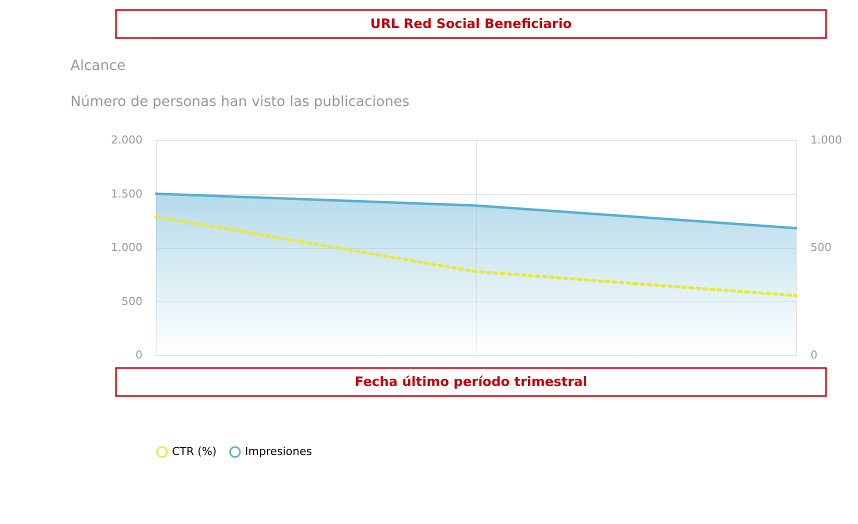 The height and width of the screenshot is (524, 858). I want to click on y2-tick-label: 500, so click(821, 247).